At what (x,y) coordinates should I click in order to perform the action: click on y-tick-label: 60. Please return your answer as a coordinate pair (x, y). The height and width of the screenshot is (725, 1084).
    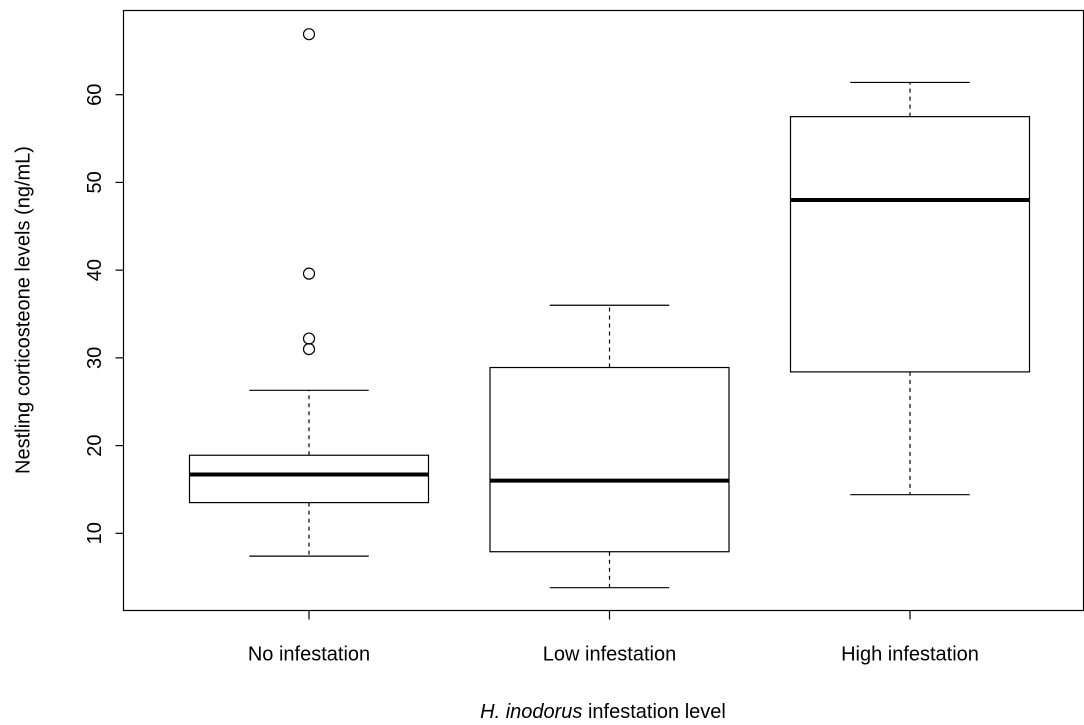
    Looking at the image, I should click on (95, 95).